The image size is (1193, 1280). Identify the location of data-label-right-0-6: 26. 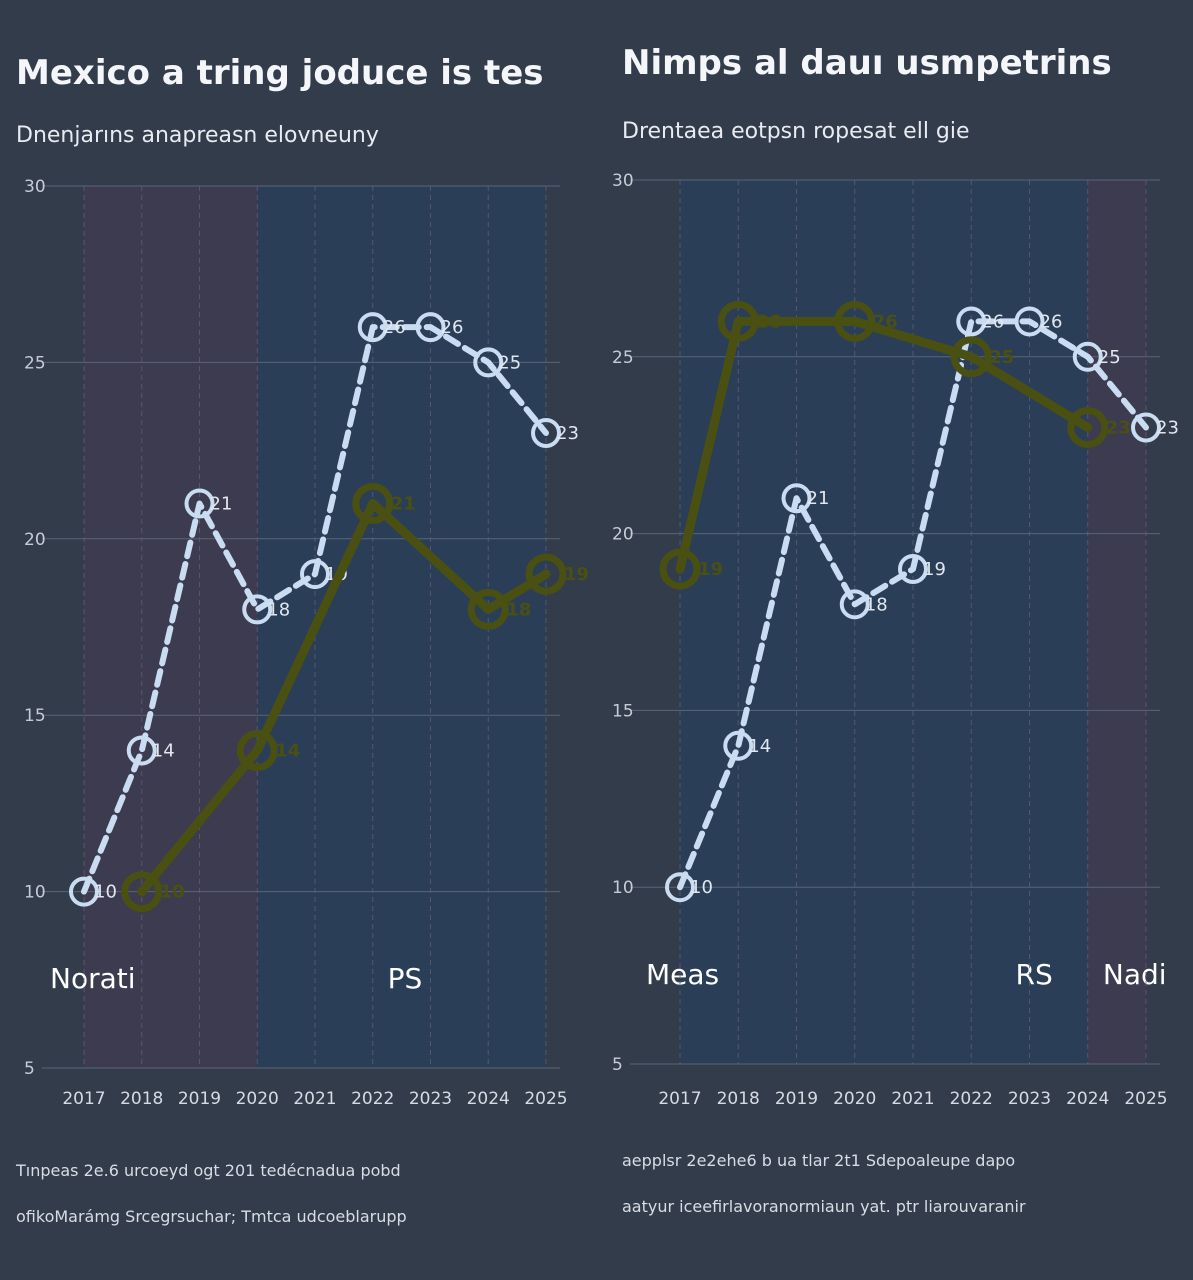
(1051, 321).